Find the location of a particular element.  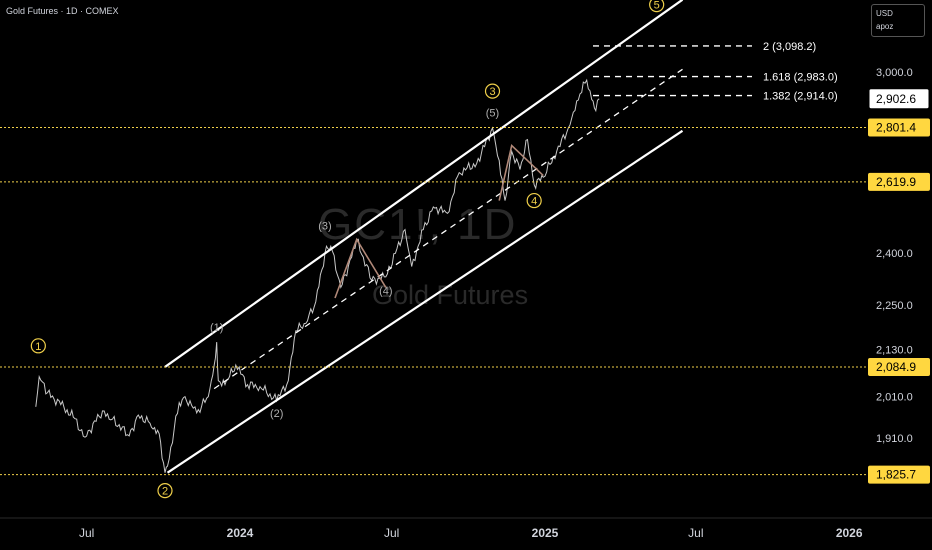

last-price-label: 2,902.6 is located at coordinates (896, 99).